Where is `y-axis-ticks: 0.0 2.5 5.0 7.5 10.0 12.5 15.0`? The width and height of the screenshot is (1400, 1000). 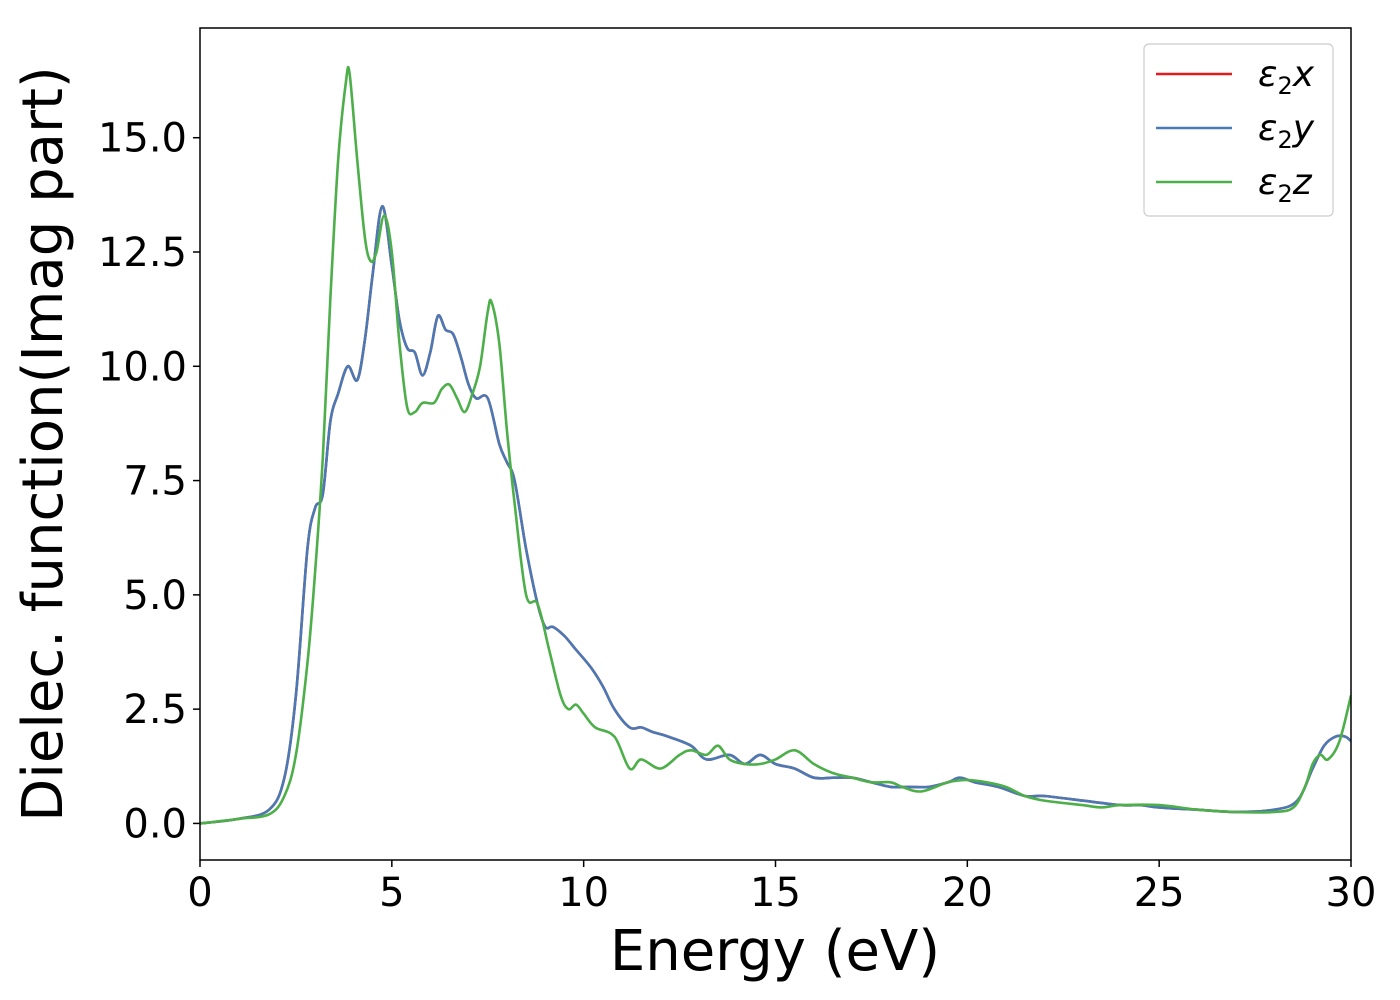 y-axis-ticks: 0.0 2.5 5.0 7.5 10.0 12.5 15.0 is located at coordinates (149, 481).